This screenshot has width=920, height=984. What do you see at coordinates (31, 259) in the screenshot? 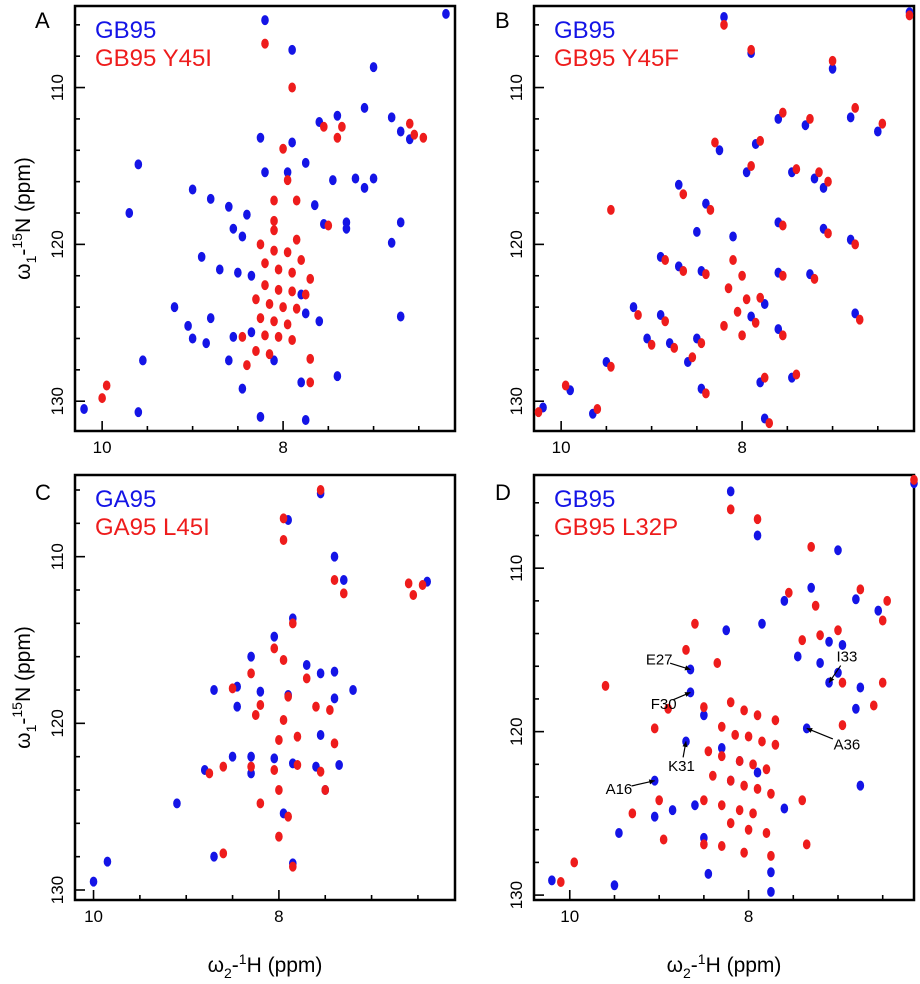
I see `y-axis-label-sub: 1` at bounding box center [31, 259].